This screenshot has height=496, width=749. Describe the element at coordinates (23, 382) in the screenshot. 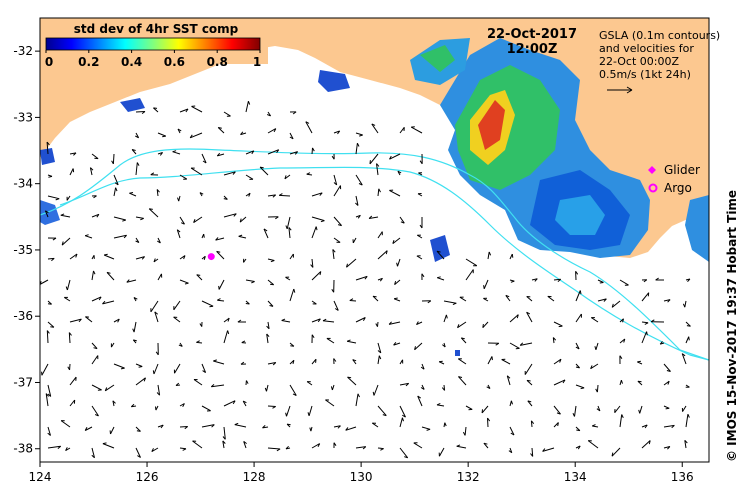

I see `y-tick-label: -37` at that location.